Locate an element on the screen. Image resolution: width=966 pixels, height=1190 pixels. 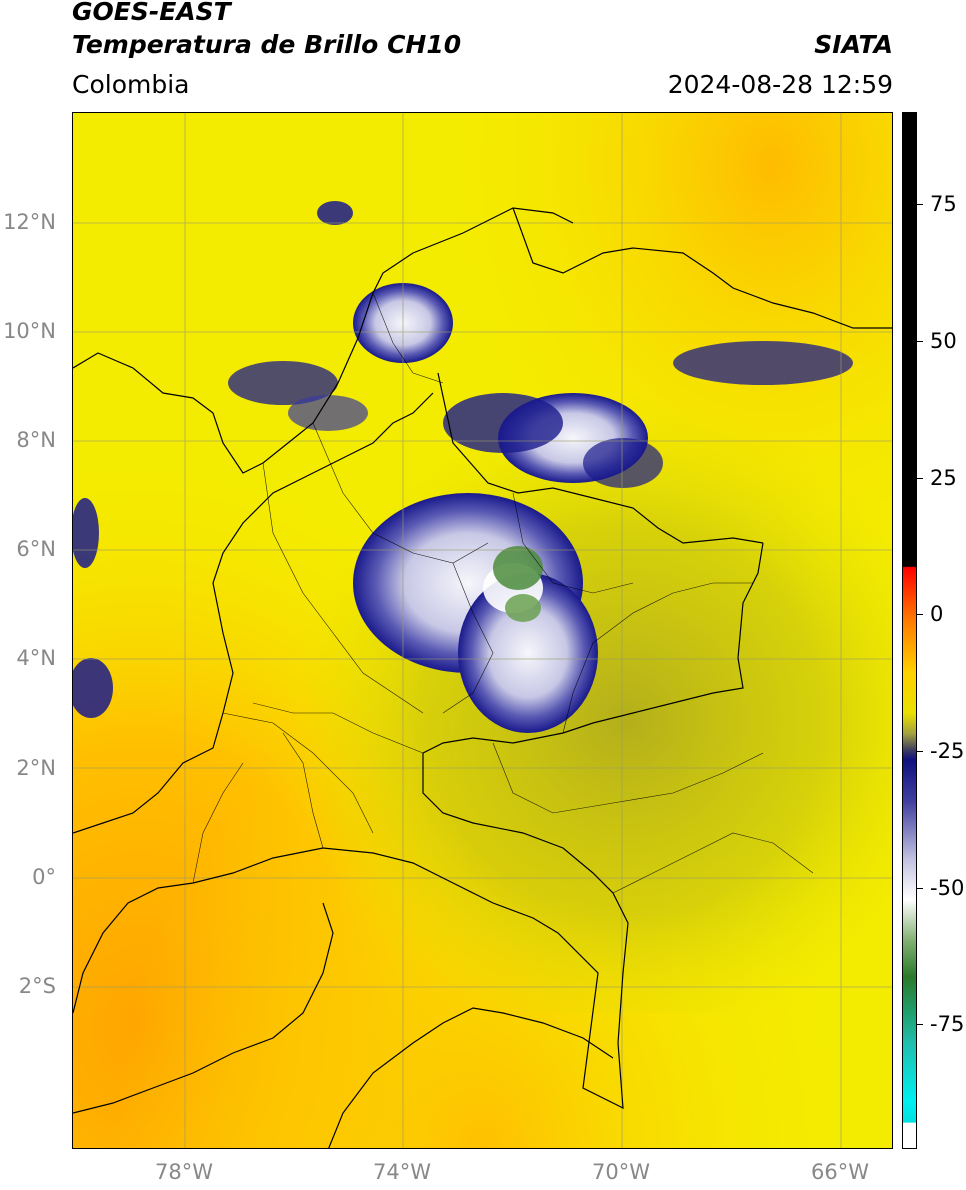
colorbar-gradient is located at coordinates (909, 630).